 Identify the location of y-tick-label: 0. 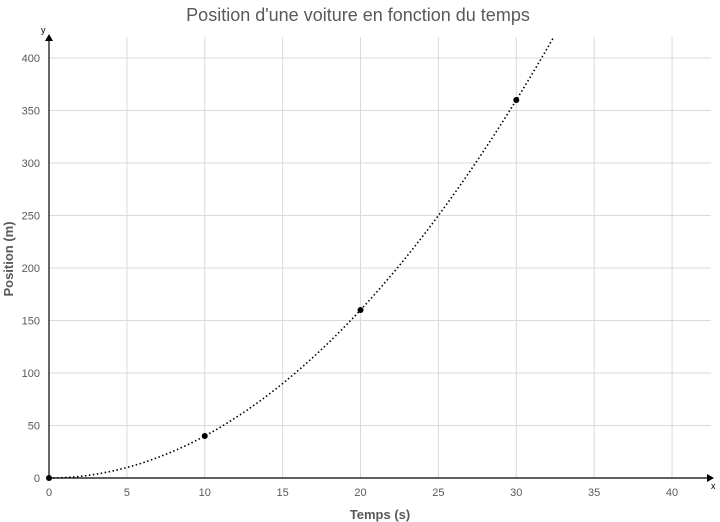
(37, 479).